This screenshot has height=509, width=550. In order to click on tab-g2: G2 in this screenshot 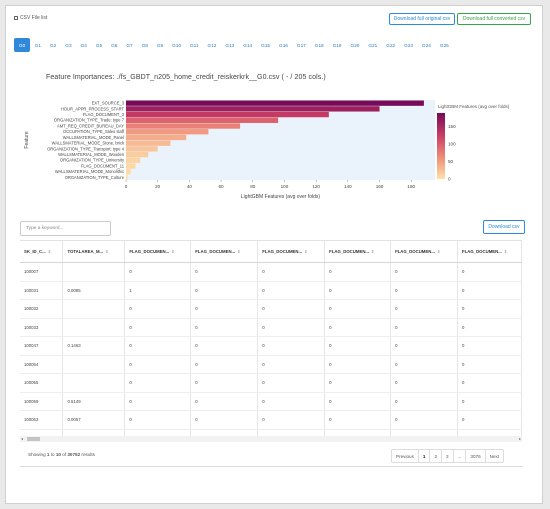, I will do `click(53, 45)`.